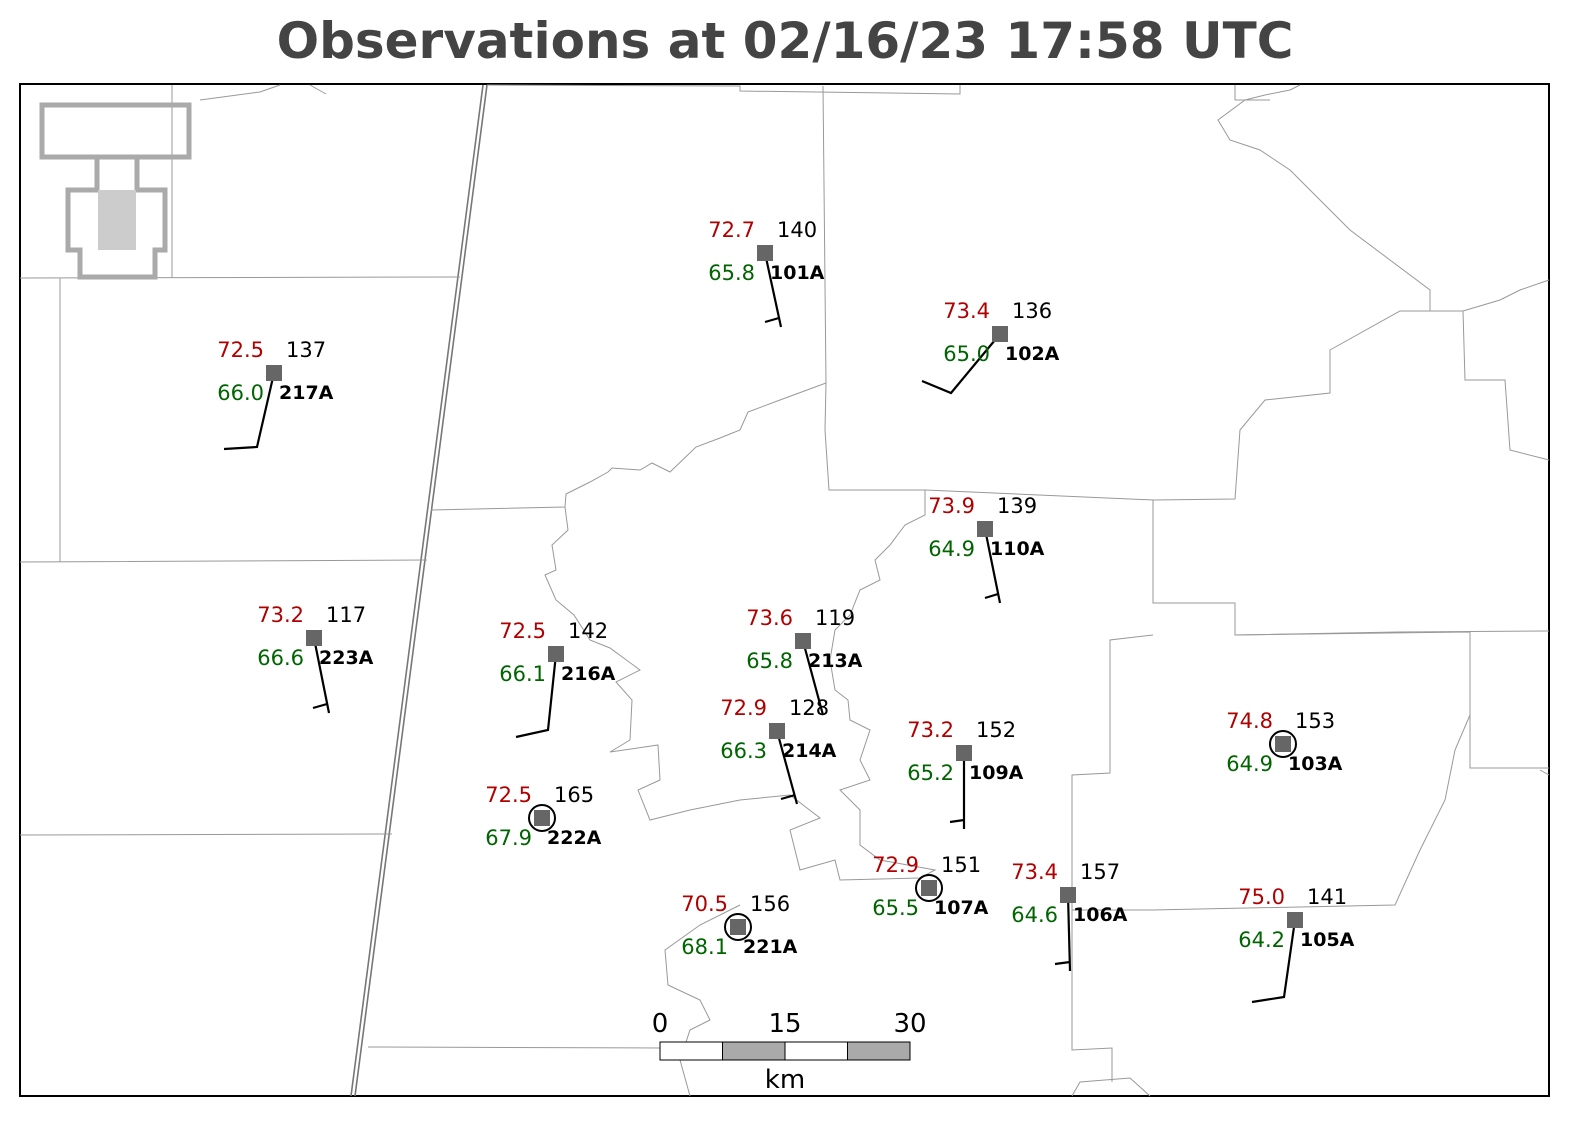  What do you see at coordinates (743, 751) in the screenshot?
I see `dewpoint: 66.3` at bounding box center [743, 751].